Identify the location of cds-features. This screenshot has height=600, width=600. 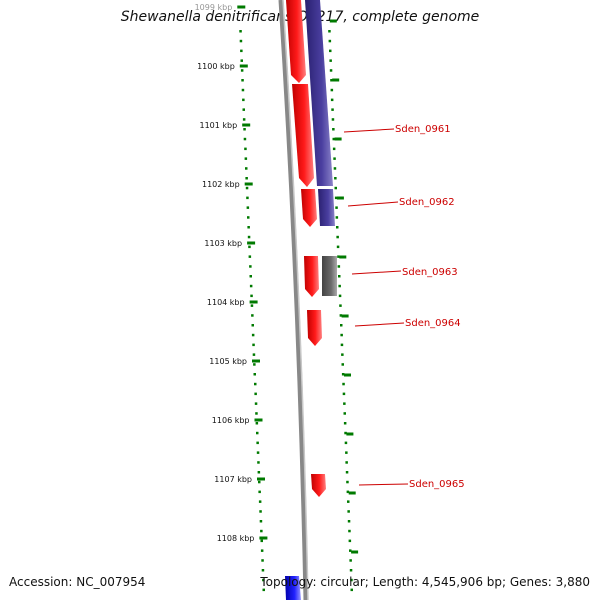
(306, 248).